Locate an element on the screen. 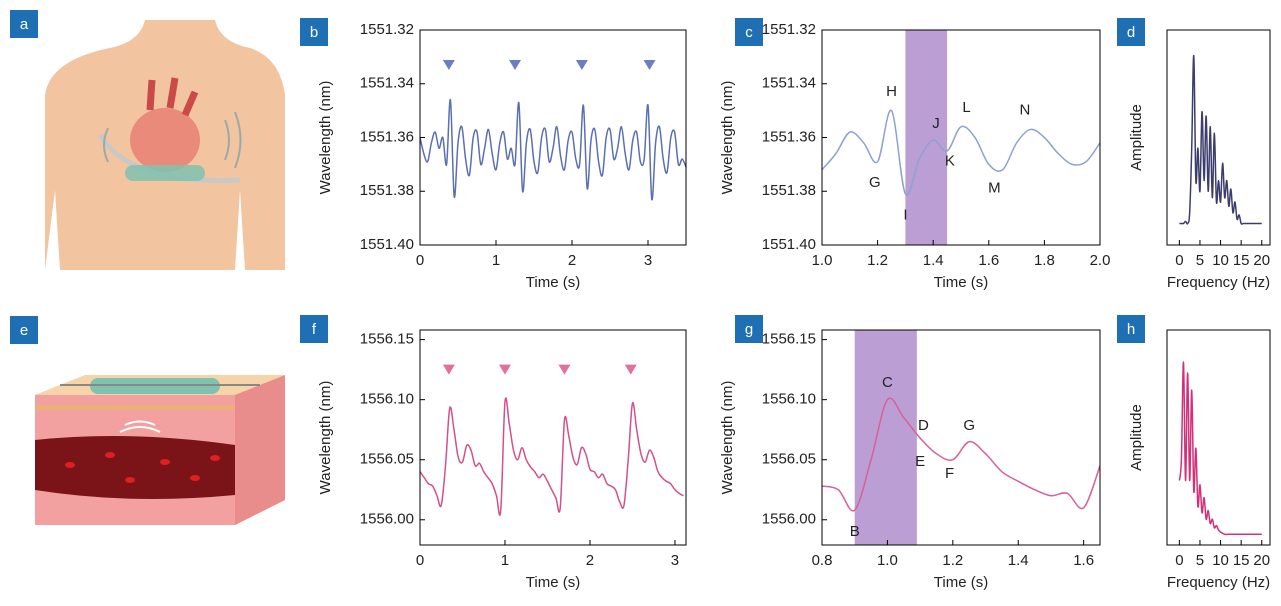  annotation: K is located at coordinates (950, 161).